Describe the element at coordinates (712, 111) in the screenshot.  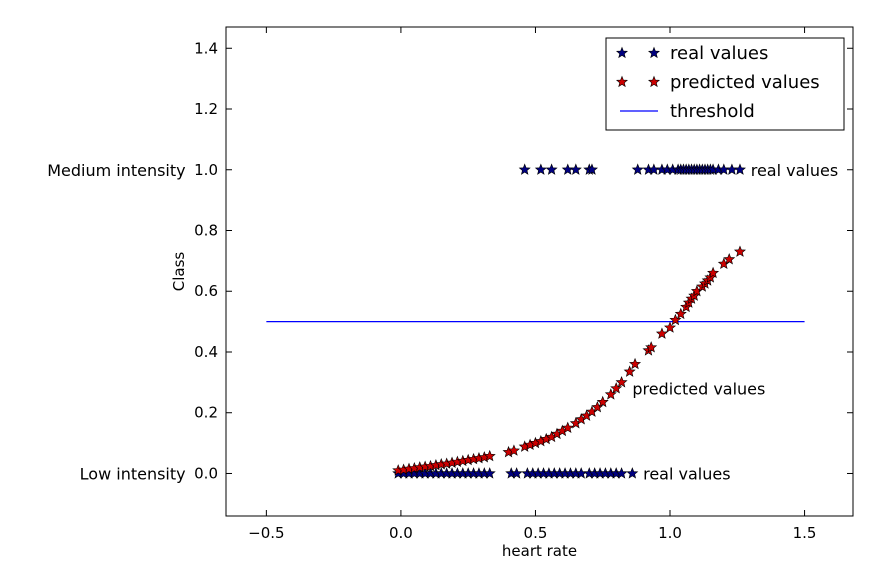
I see `legend-entry-label: threshold` at that location.